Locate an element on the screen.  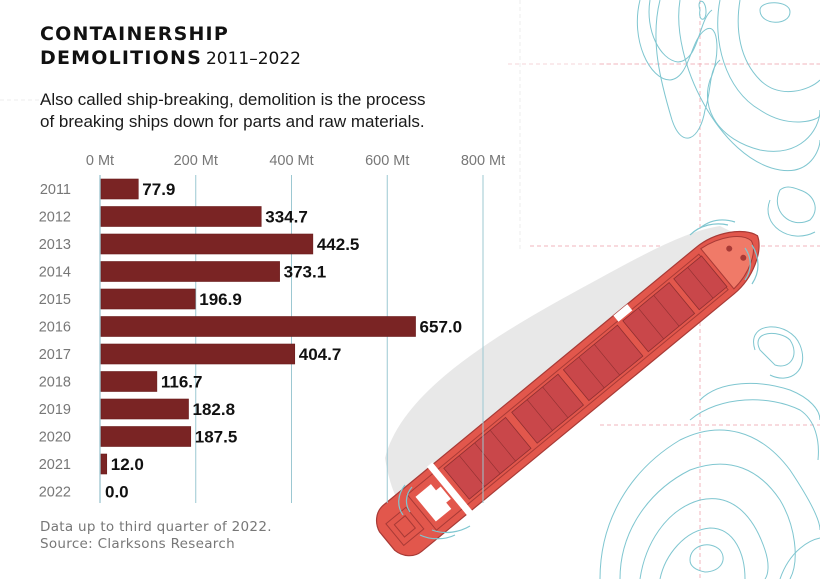
bar-2015 is located at coordinates (148, 299).